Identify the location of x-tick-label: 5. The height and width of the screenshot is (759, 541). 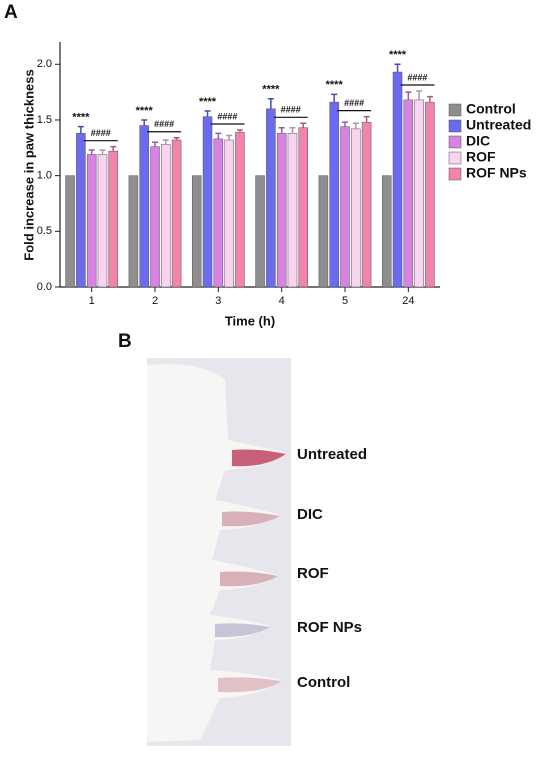
(345, 301).